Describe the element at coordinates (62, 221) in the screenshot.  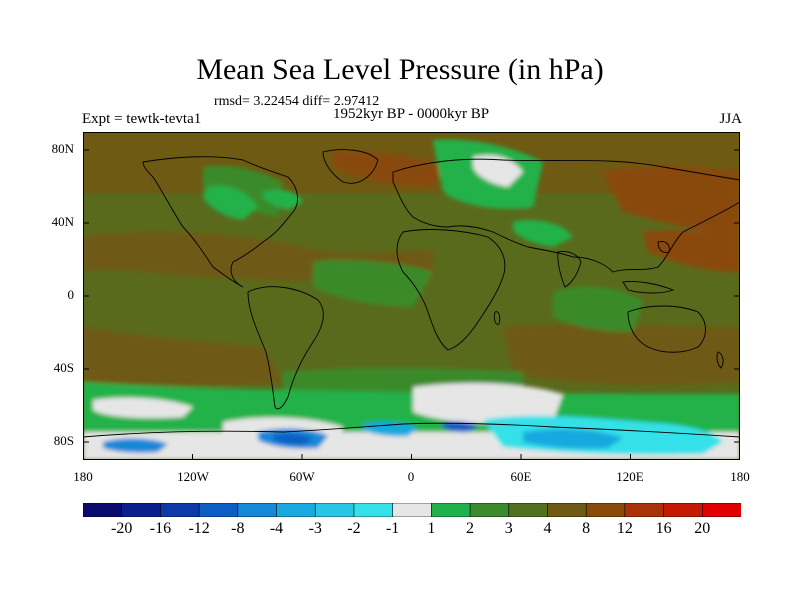
I see `lat-label: 40N` at that location.